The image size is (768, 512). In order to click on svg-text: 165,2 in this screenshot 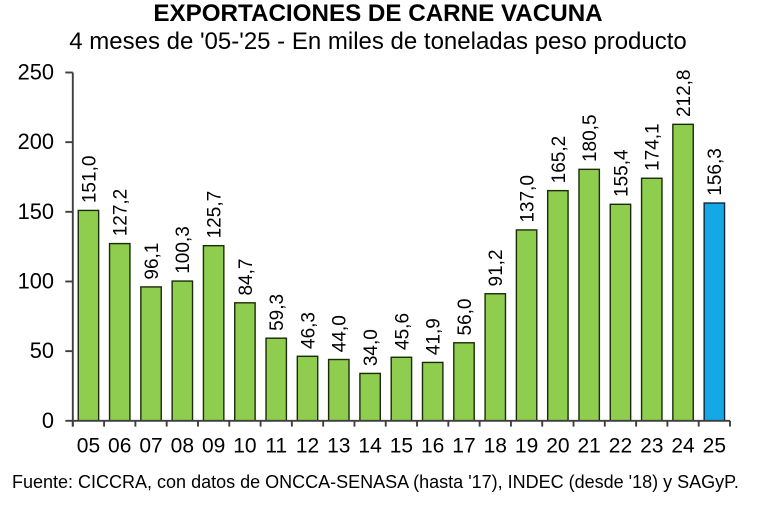, I will do `click(559, 160)`.